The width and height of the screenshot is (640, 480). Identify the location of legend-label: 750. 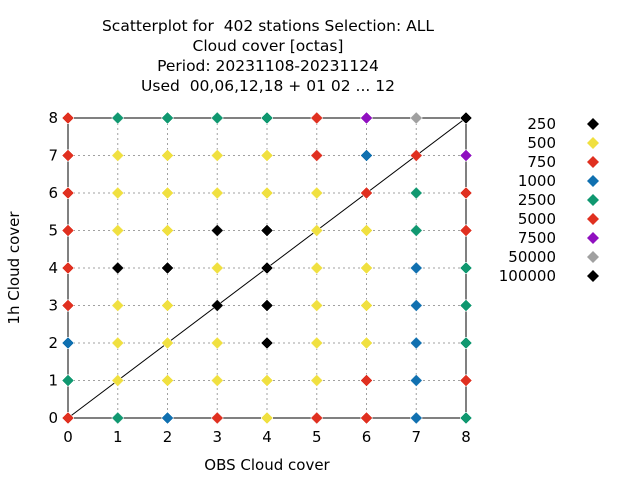
(541, 162).